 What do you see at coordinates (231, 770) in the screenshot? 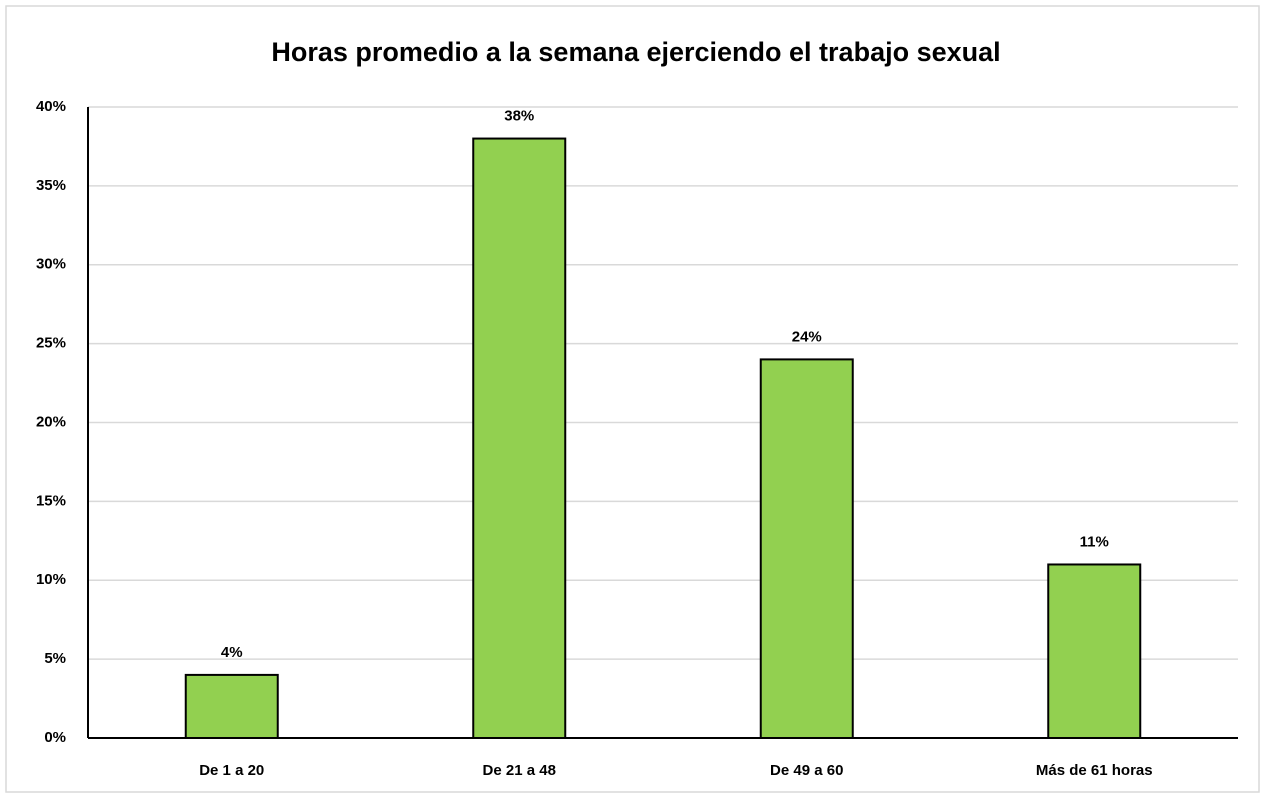
I see `x-tick-label: De 1 a 20` at bounding box center [231, 770].